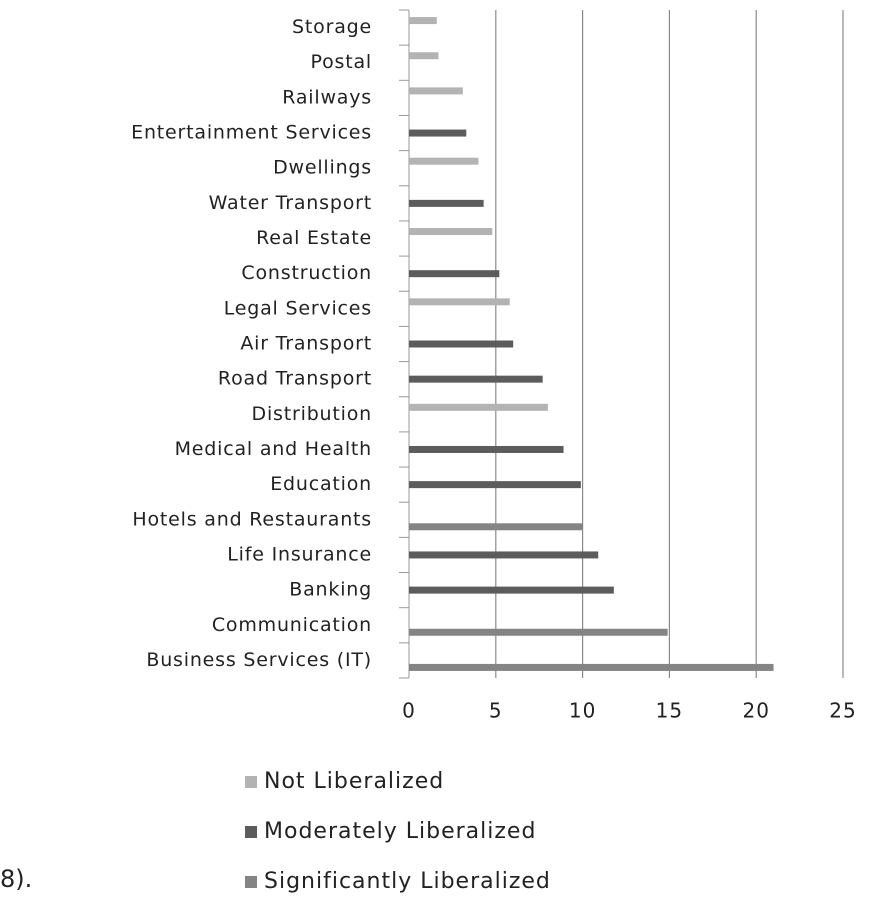  I want to click on y-tick-label: Air Transport, so click(306, 344).